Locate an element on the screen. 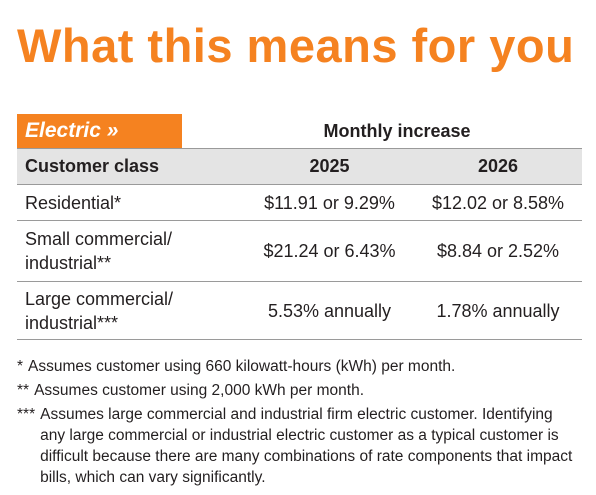 The height and width of the screenshot is (495, 596). table-top: Electric » Monthly increase is located at coordinates (299, 131).